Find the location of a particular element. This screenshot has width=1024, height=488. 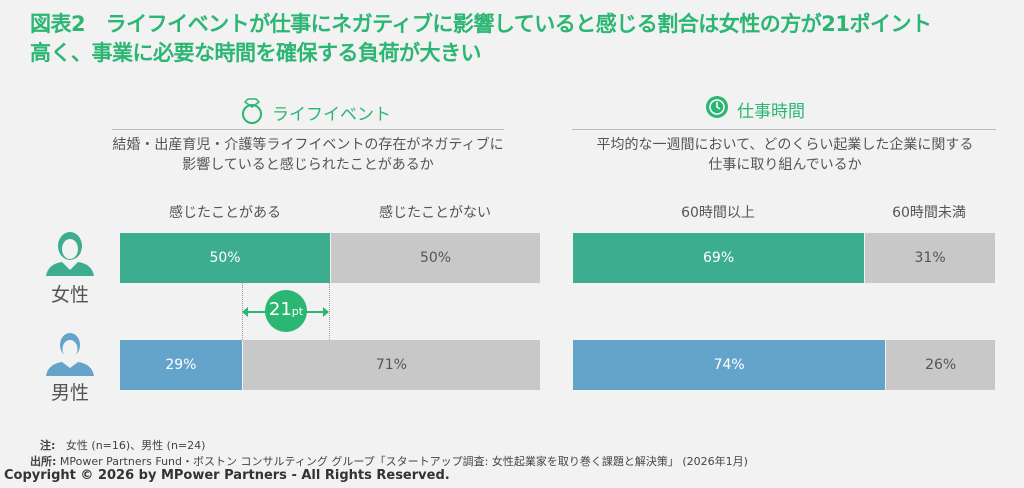

section-header-work-time: 仕事時間 is located at coordinates (755, 109).